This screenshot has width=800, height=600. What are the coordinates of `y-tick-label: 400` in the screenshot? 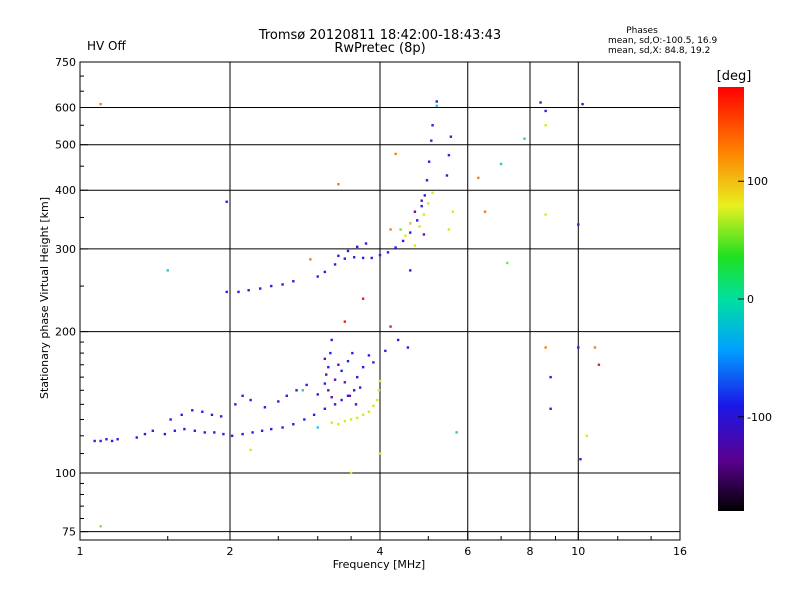 It's located at (65, 190).